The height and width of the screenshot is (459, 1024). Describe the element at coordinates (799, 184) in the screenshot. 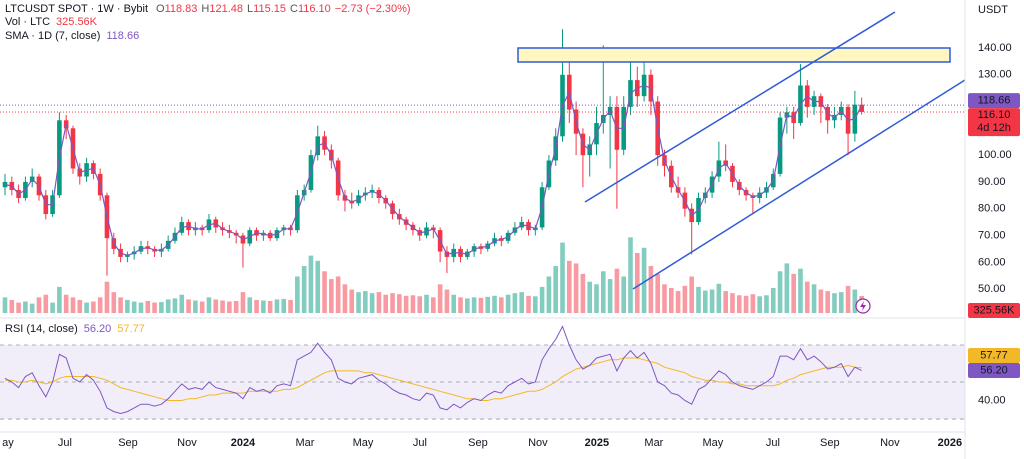

I see `channel-lower` at that location.